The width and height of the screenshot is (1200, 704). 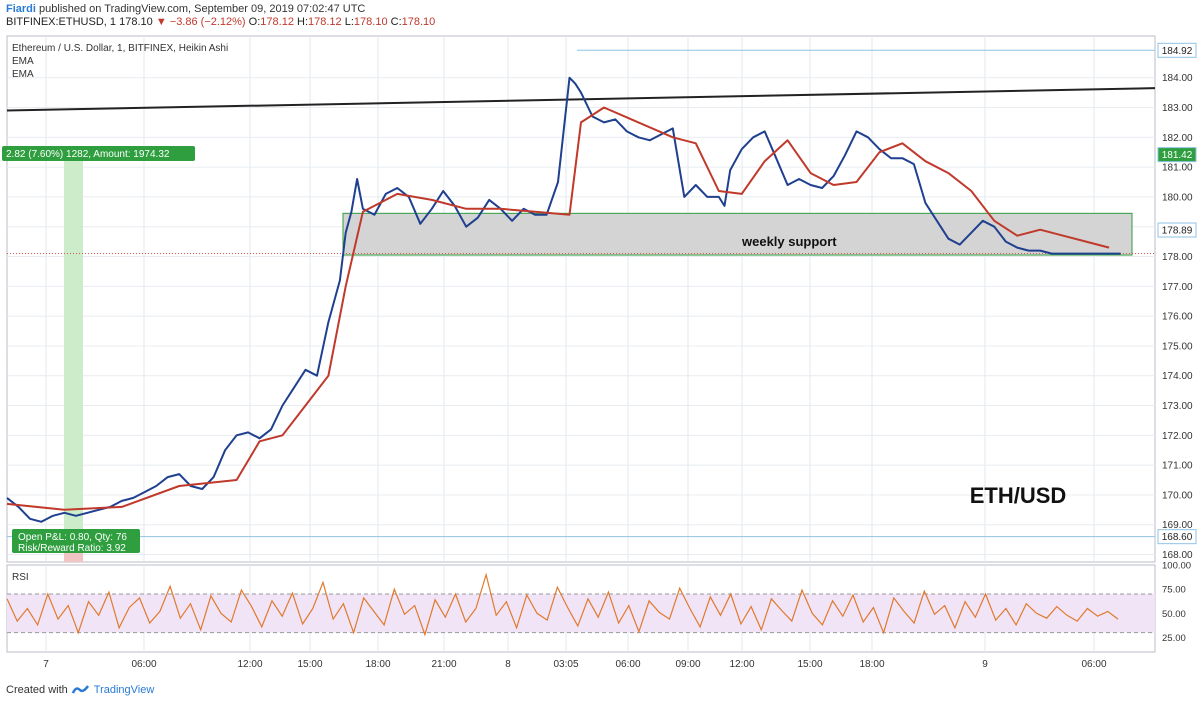 I want to click on close-label: C:, so click(x=396, y=22).